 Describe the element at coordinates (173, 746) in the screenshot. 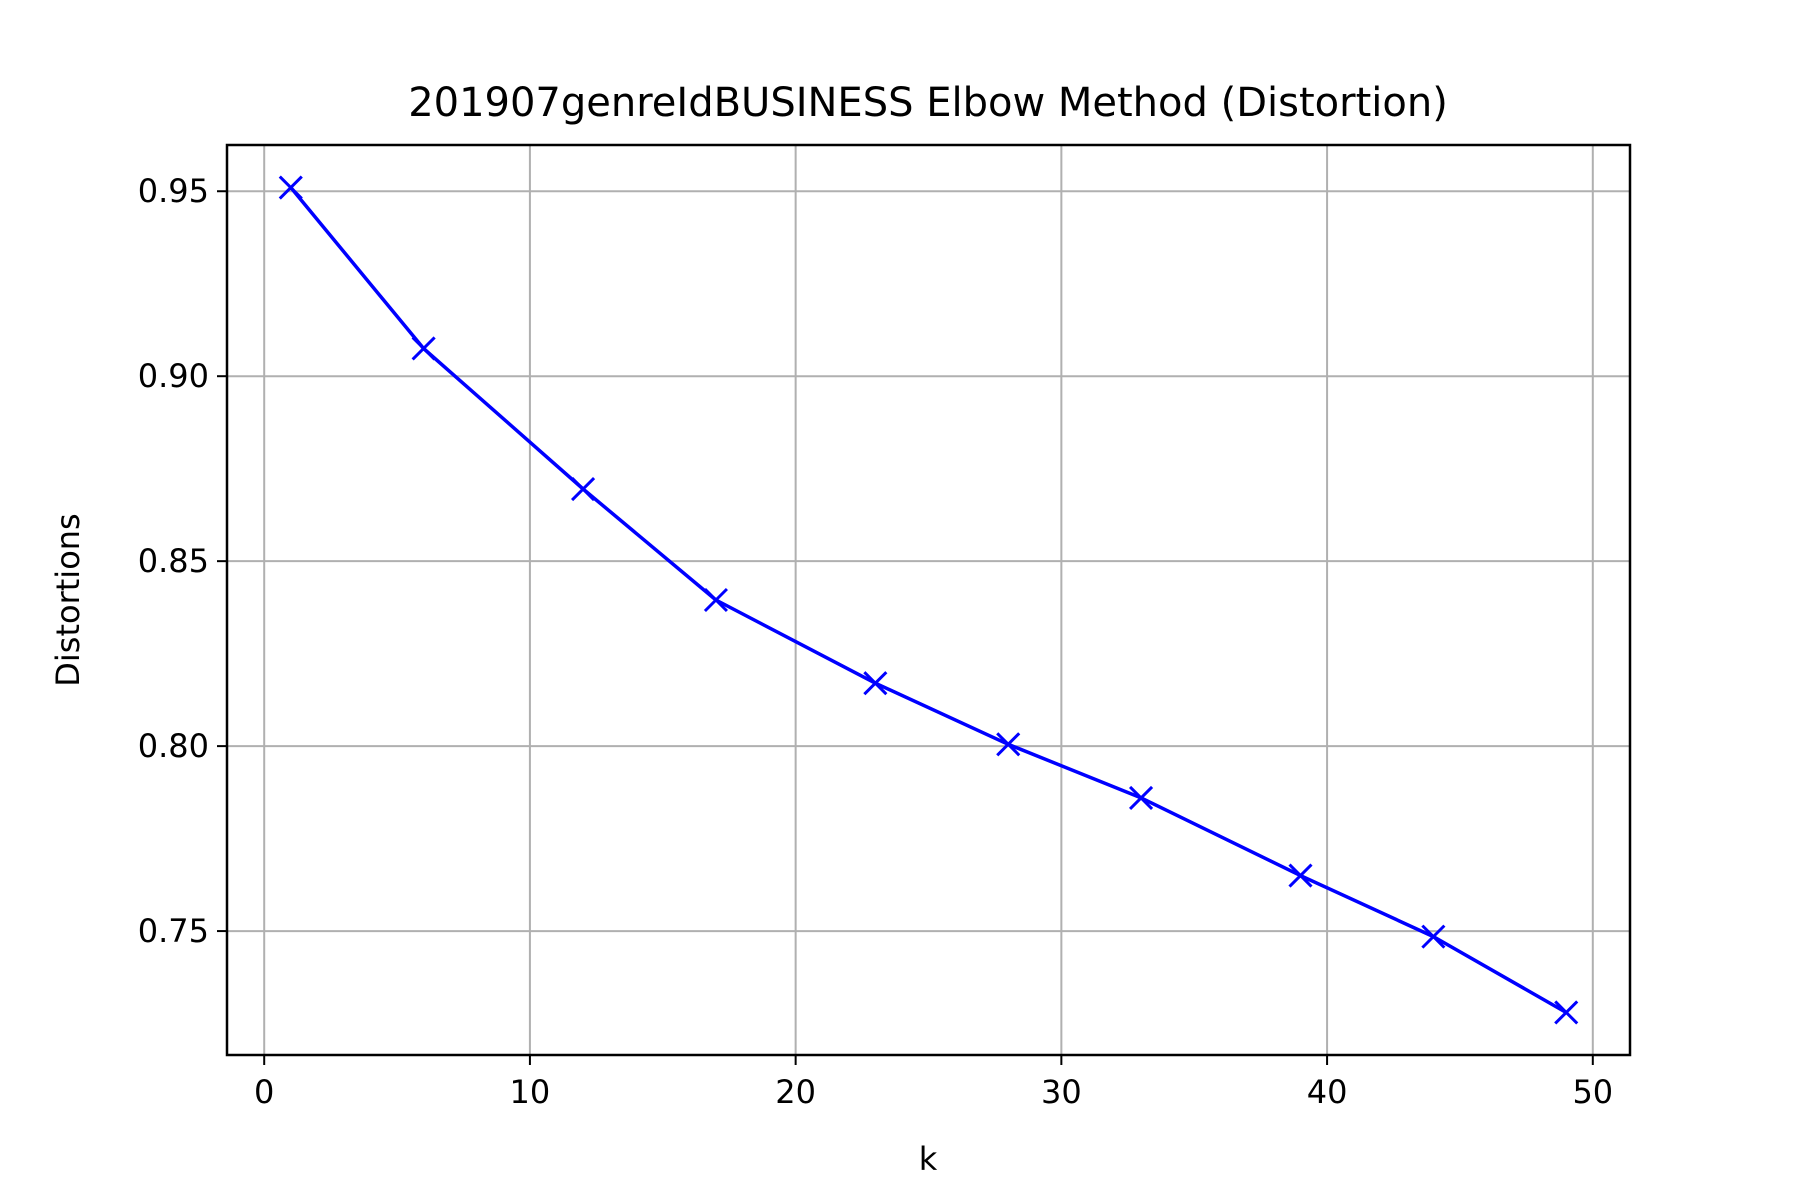

I see `y-tick-label: 0.80` at that location.